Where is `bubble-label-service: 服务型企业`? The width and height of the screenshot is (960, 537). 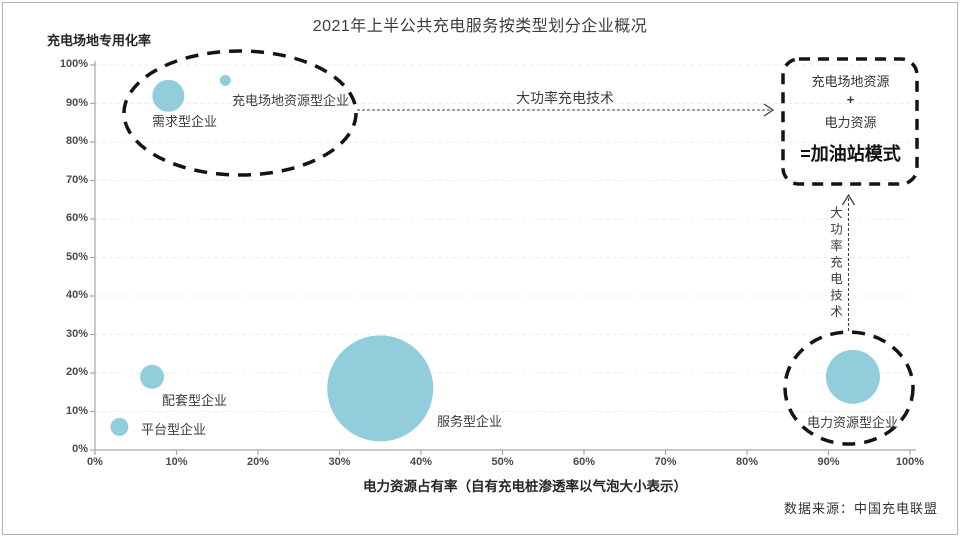
bubble-label-service: 服务型企业 is located at coordinates (470, 421).